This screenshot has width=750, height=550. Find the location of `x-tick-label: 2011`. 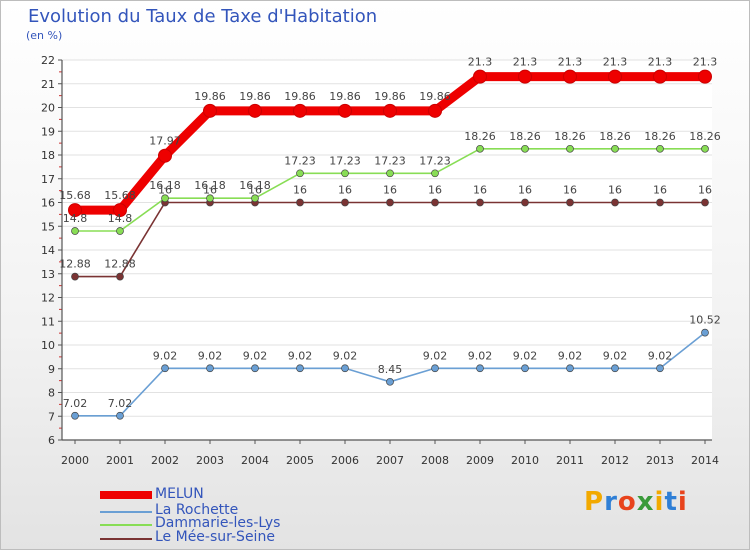

x-tick-label: 2011 is located at coordinates (570, 460).